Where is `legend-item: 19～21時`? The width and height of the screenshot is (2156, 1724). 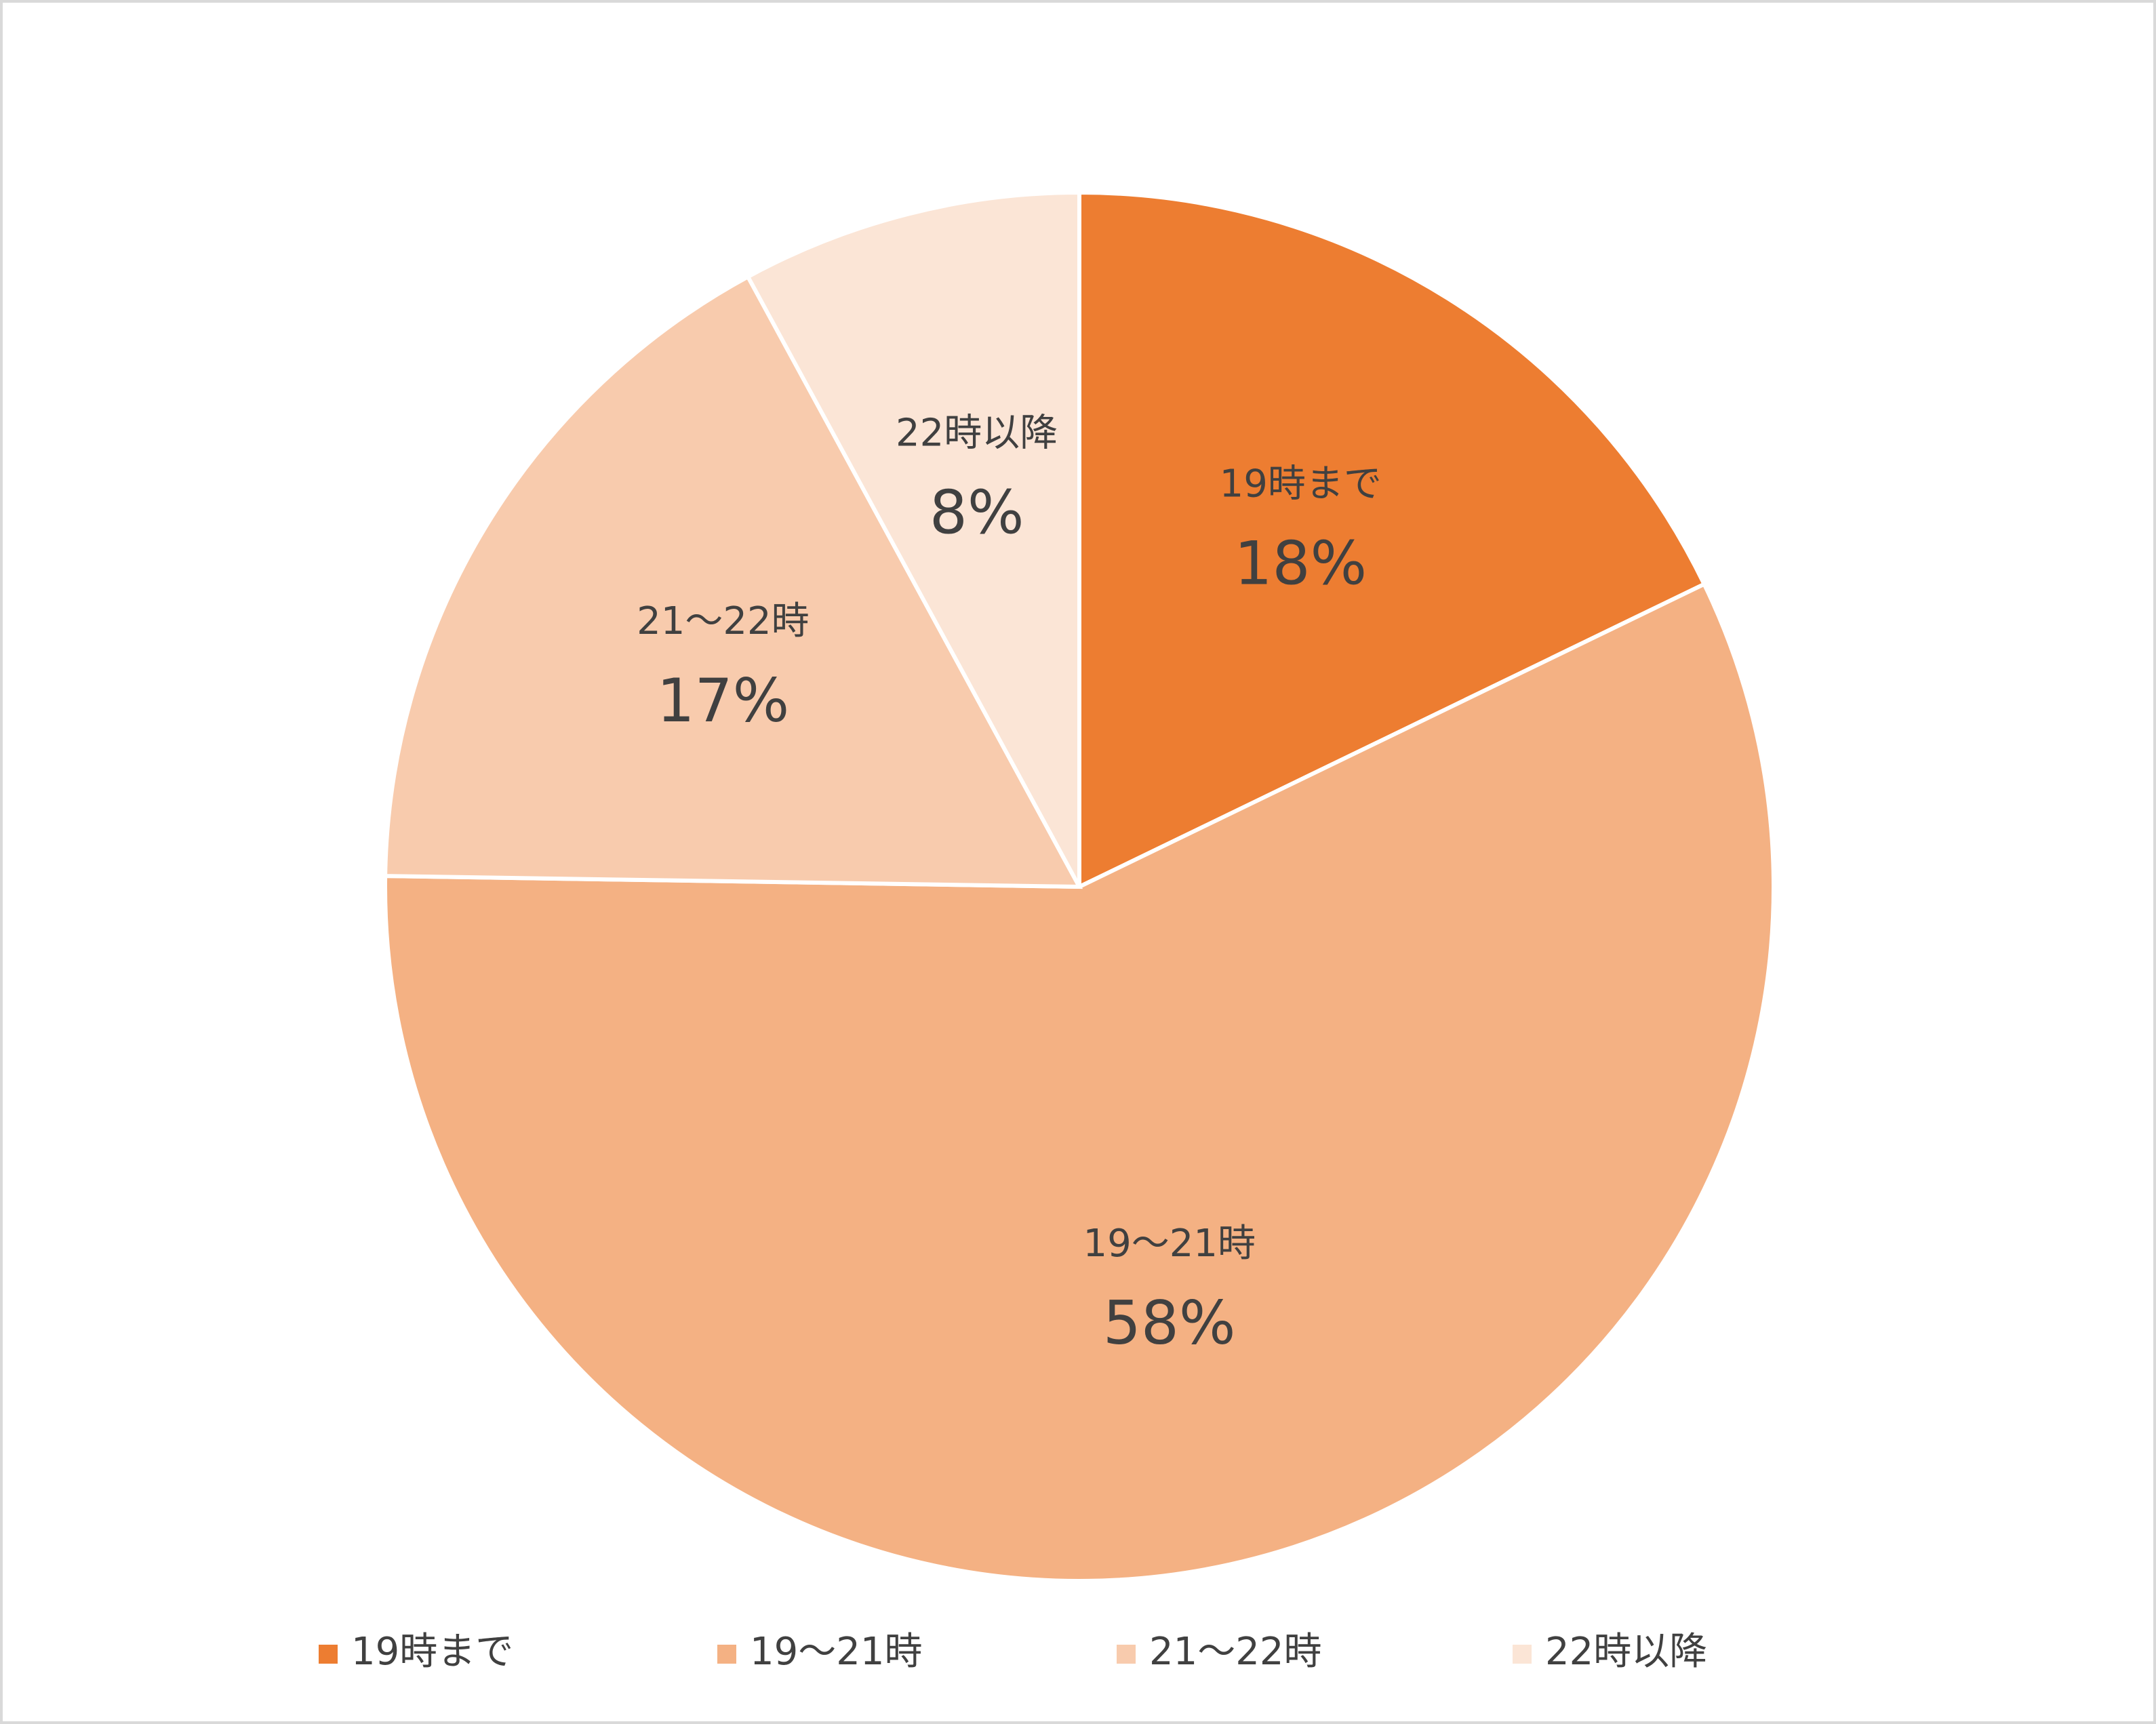
legend-item: 19～21時 is located at coordinates (820, 1652).